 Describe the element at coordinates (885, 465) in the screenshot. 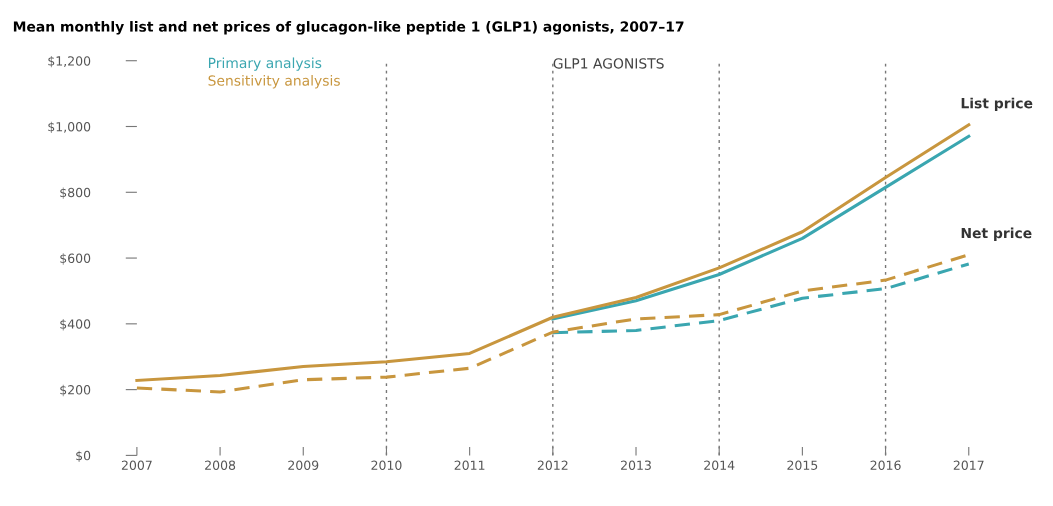

I see `x-tick-label: 2016` at that location.